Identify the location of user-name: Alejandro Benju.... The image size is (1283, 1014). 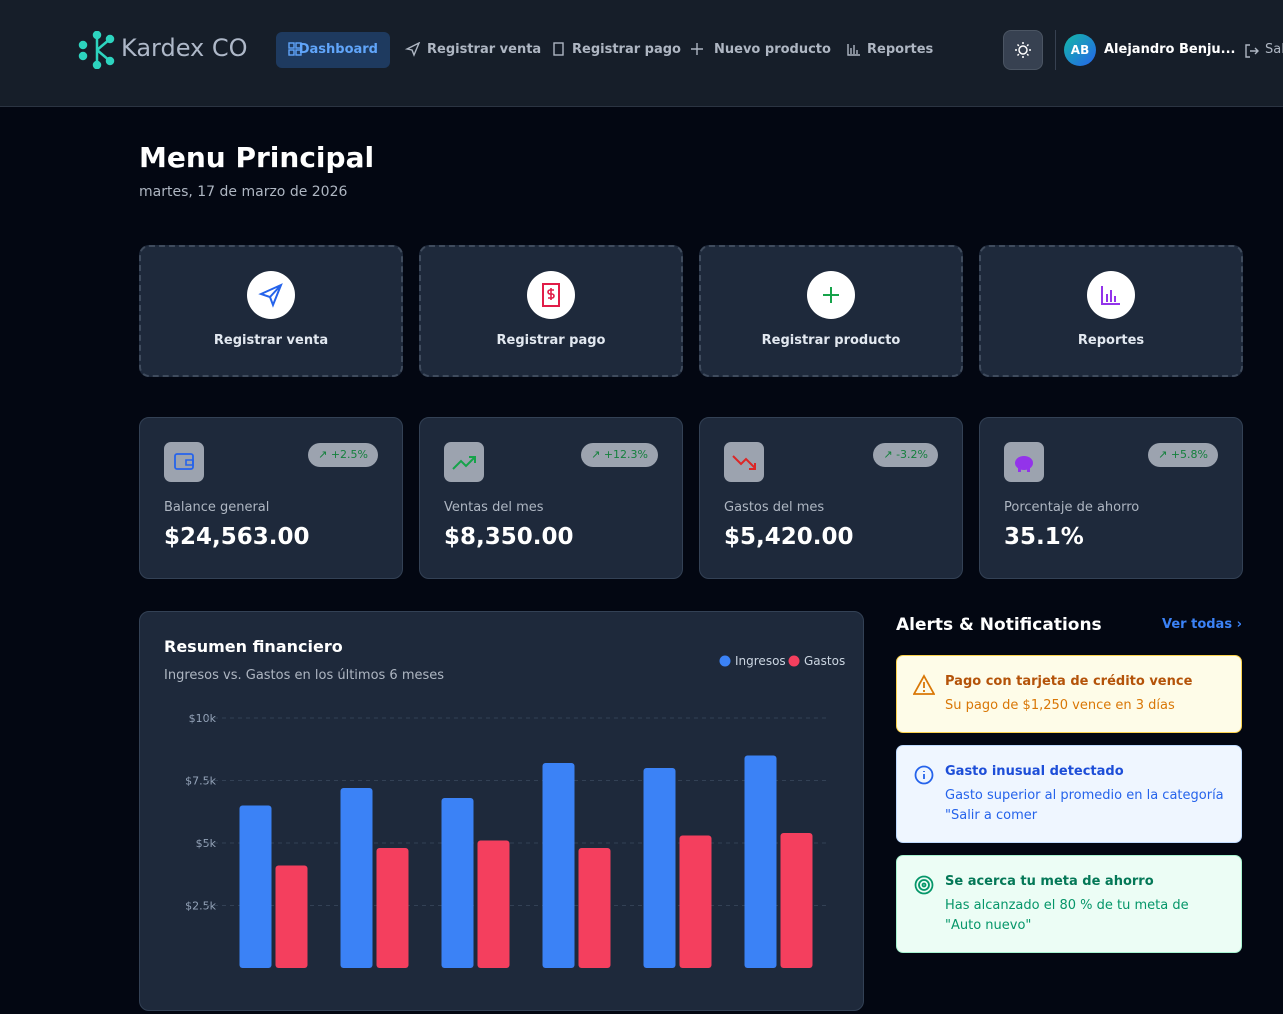
(1170, 49).